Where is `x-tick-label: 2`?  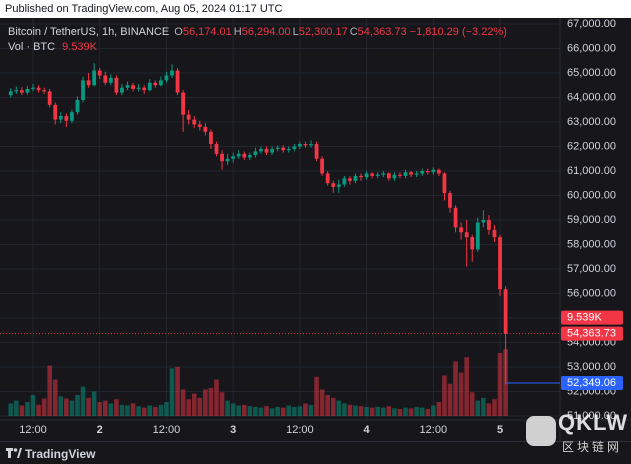 x-tick-label: 2 is located at coordinates (100, 430).